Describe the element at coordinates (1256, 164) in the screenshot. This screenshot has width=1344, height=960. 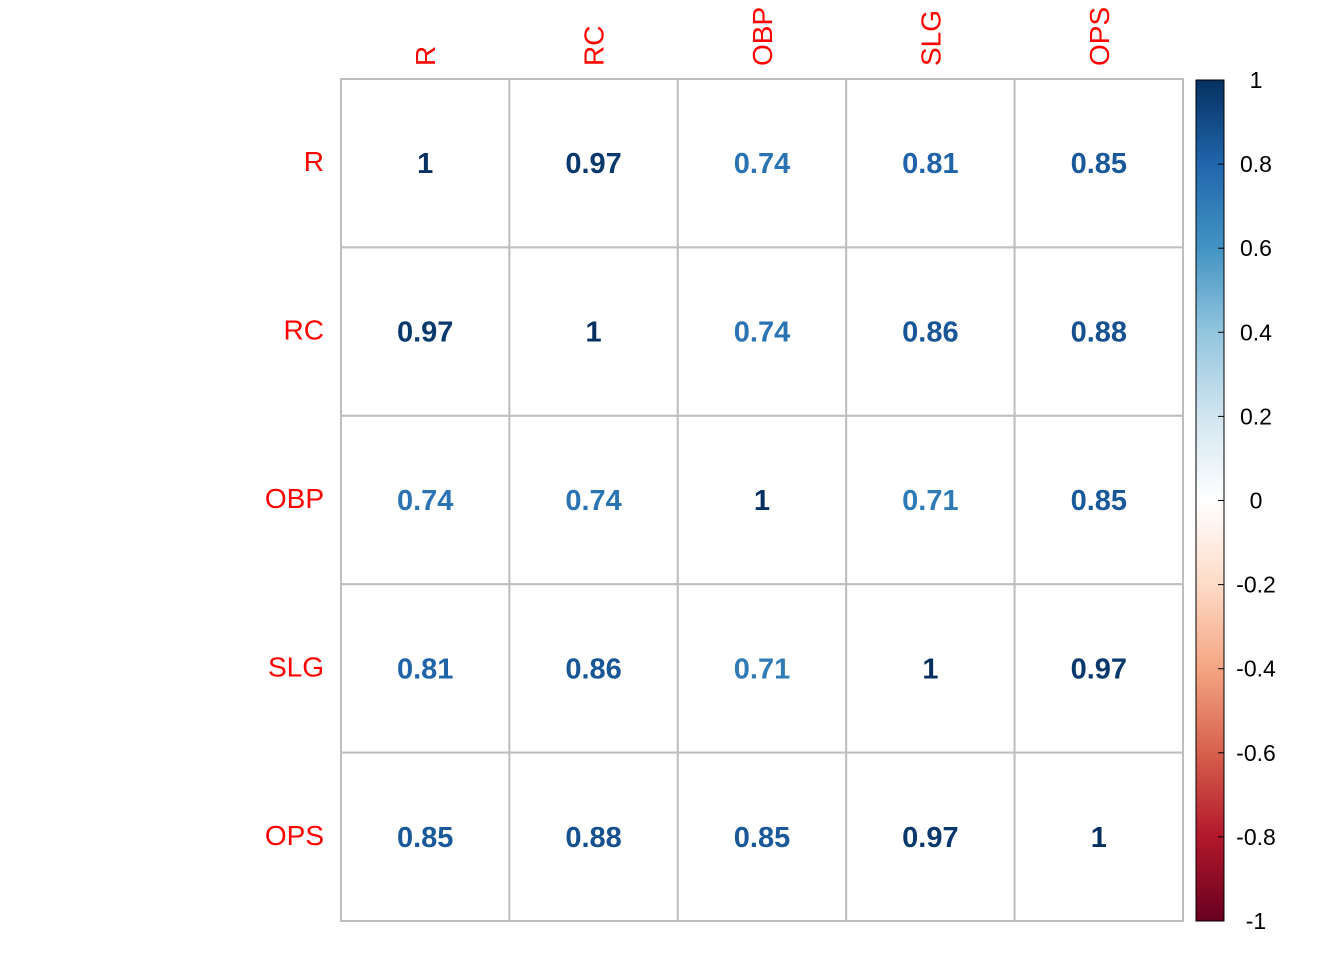
I see `colorbar-tick-label: 0.8` at that location.